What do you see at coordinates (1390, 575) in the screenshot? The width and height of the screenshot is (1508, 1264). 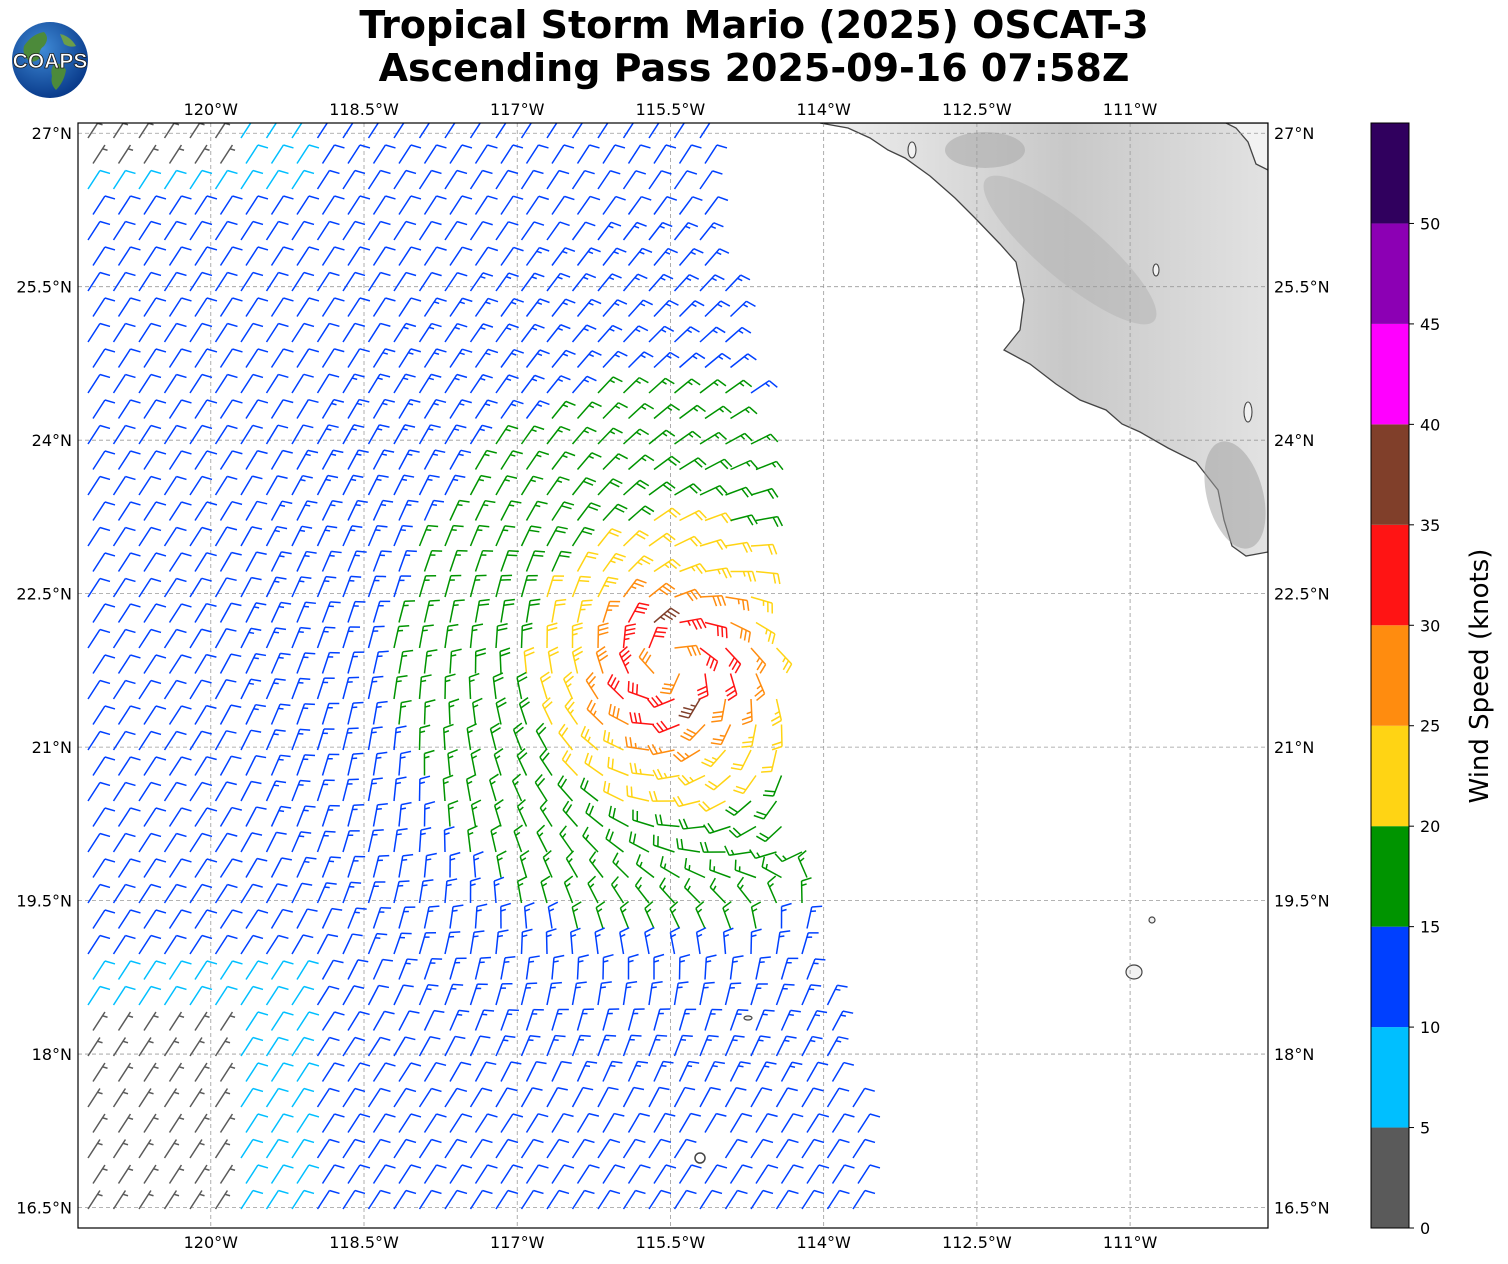 I see `colorbar-bin` at bounding box center [1390, 575].